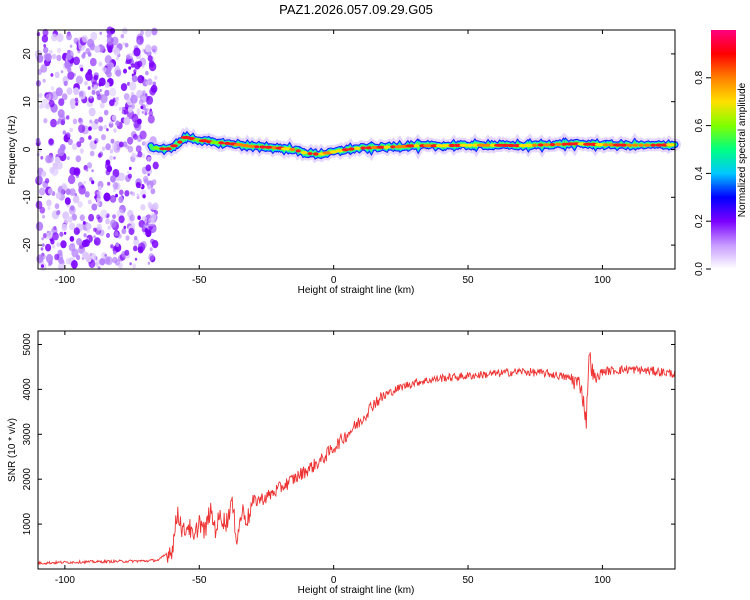 This screenshot has height=600, width=750. I want to click on spectrogram-x-tick-label: 50, so click(468, 280).